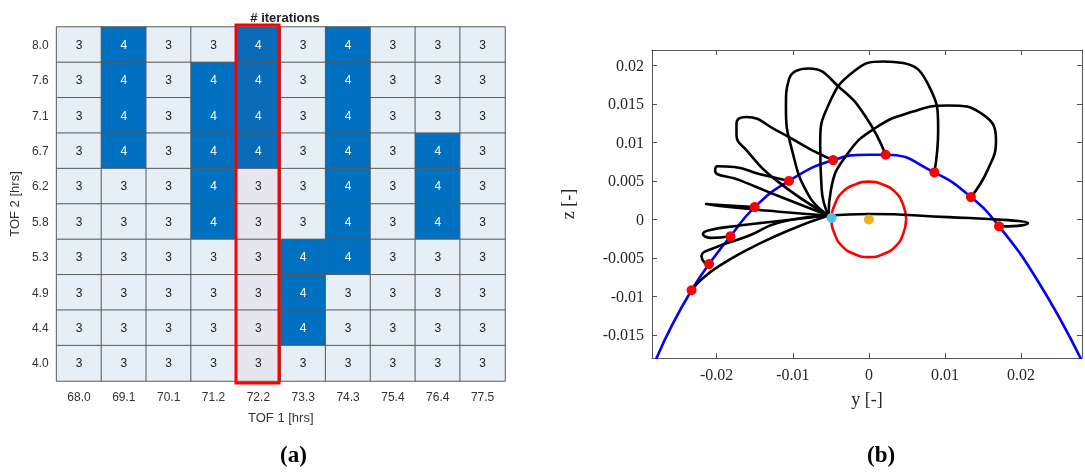  Describe the element at coordinates (482, 397) in the screenshot. I see `x-tick-label: 77.5` at that location.